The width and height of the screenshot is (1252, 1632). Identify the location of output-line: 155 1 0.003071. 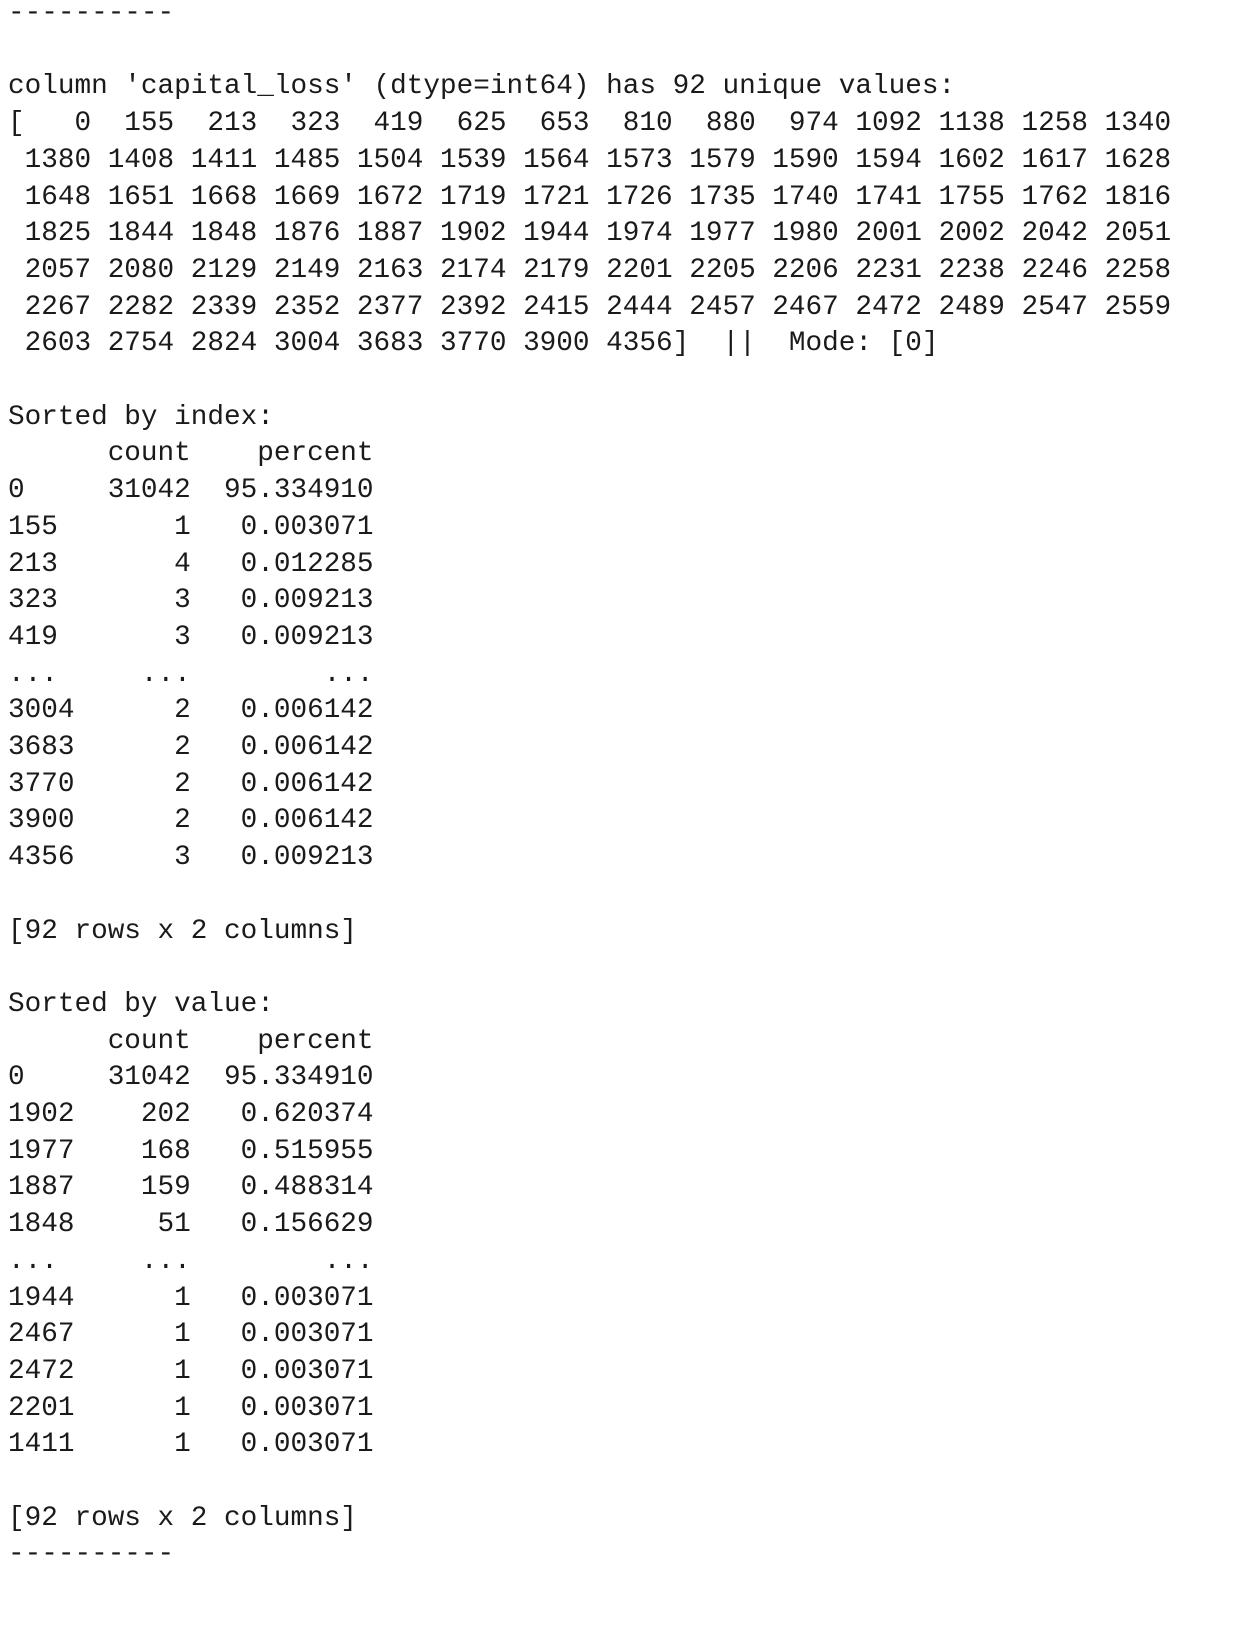
(191, 527).